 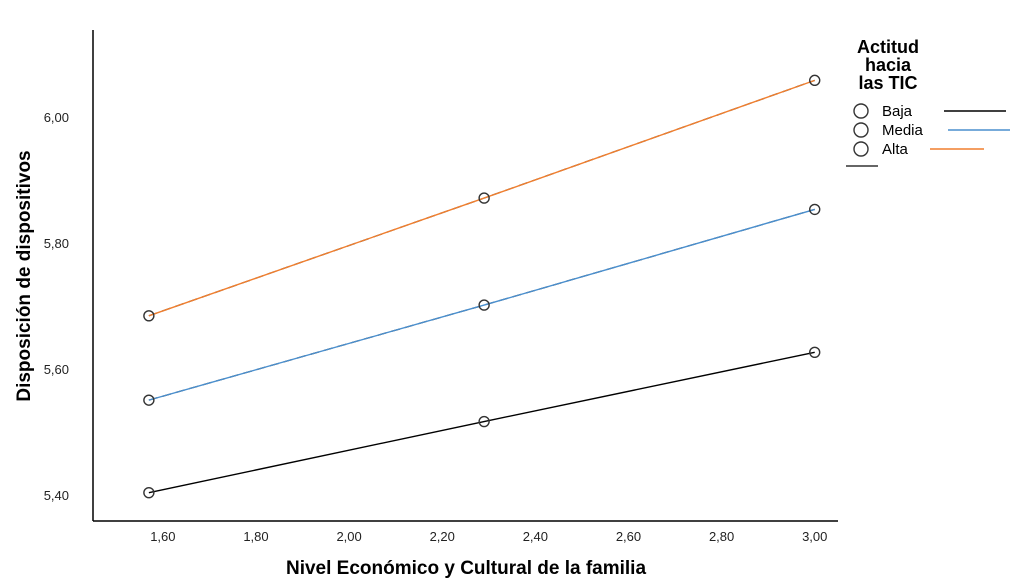 What do you see at coordinates (931, 130) in the screenshot?
I see `legend-items: Baja Media Alta` at bounding box center [931, 130].